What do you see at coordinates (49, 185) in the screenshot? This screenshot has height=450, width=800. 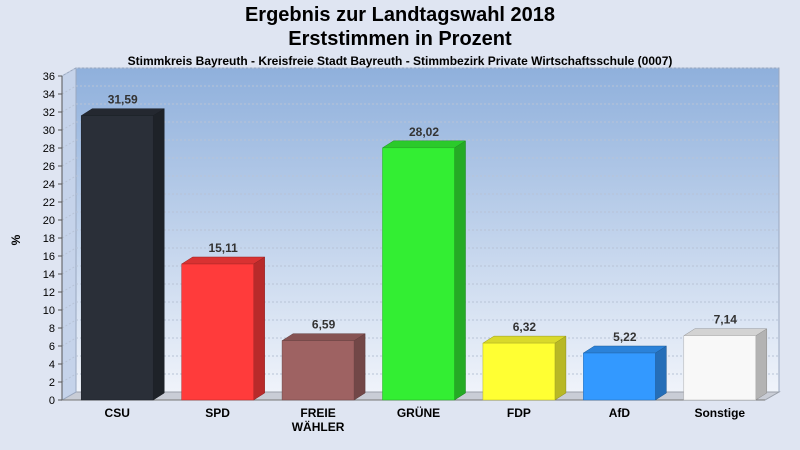 I see `y-tick-label: 24` at bounding box center [49, 185].